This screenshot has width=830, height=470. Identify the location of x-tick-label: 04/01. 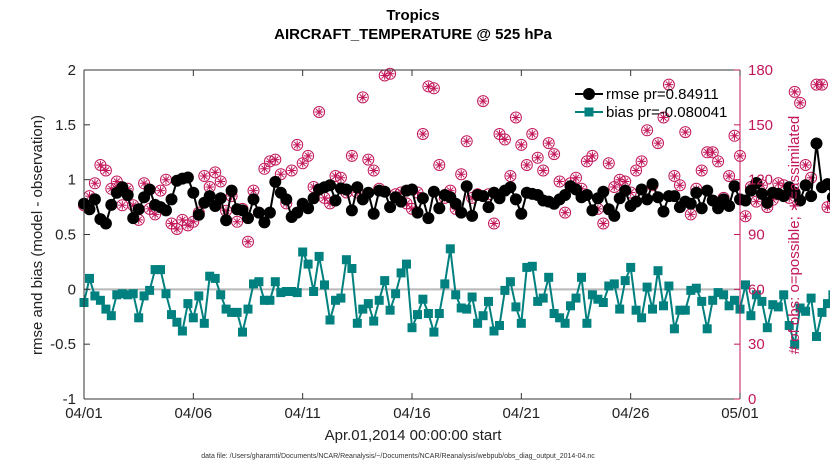
(84, 413).